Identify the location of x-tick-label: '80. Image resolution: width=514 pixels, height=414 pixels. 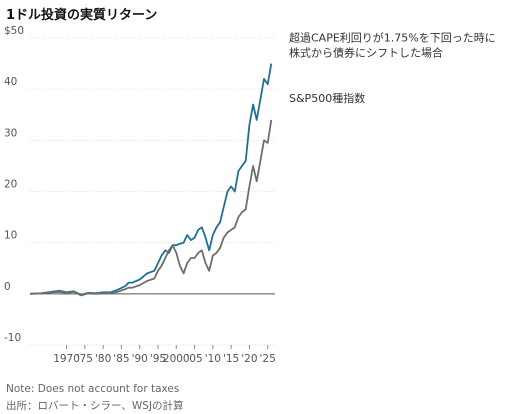
(103, 359).